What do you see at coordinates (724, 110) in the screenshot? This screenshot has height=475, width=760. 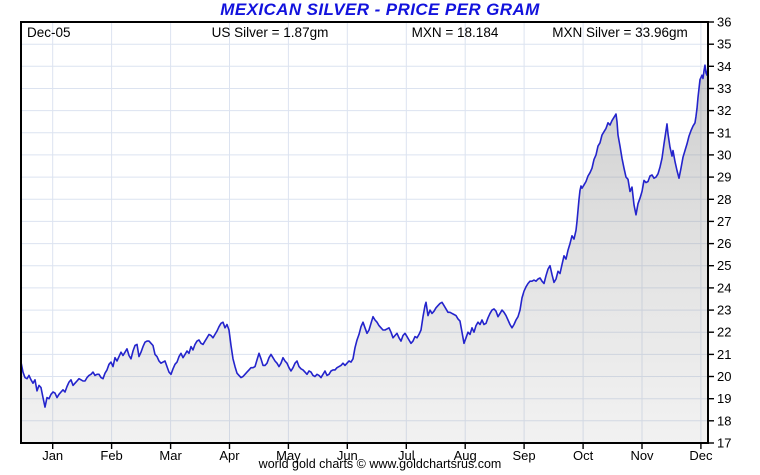 I see `y-tick-label: 32` at bounding box center [724, 110].